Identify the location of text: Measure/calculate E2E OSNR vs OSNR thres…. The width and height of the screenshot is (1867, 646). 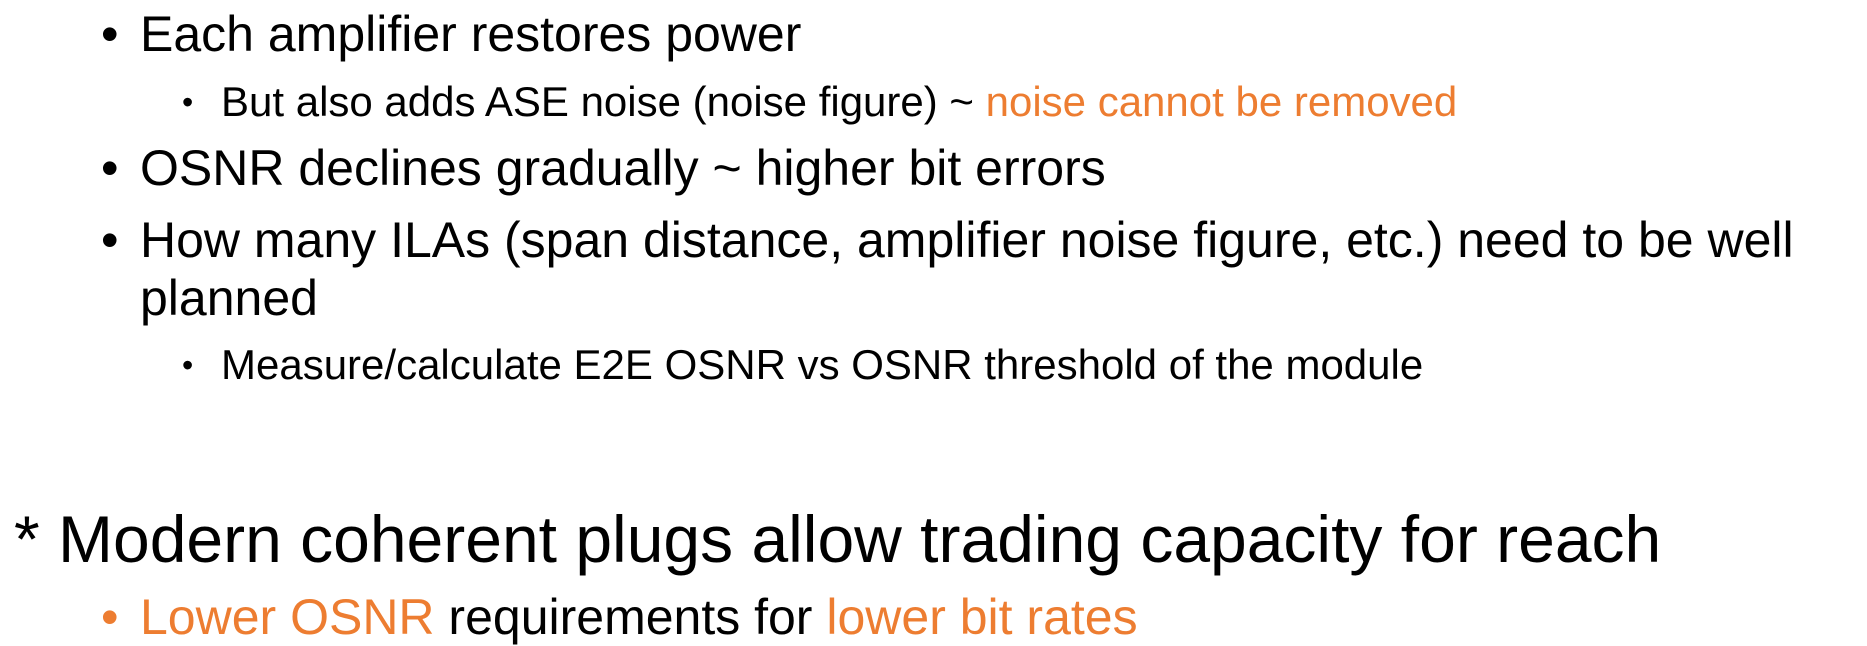
(822, 364).